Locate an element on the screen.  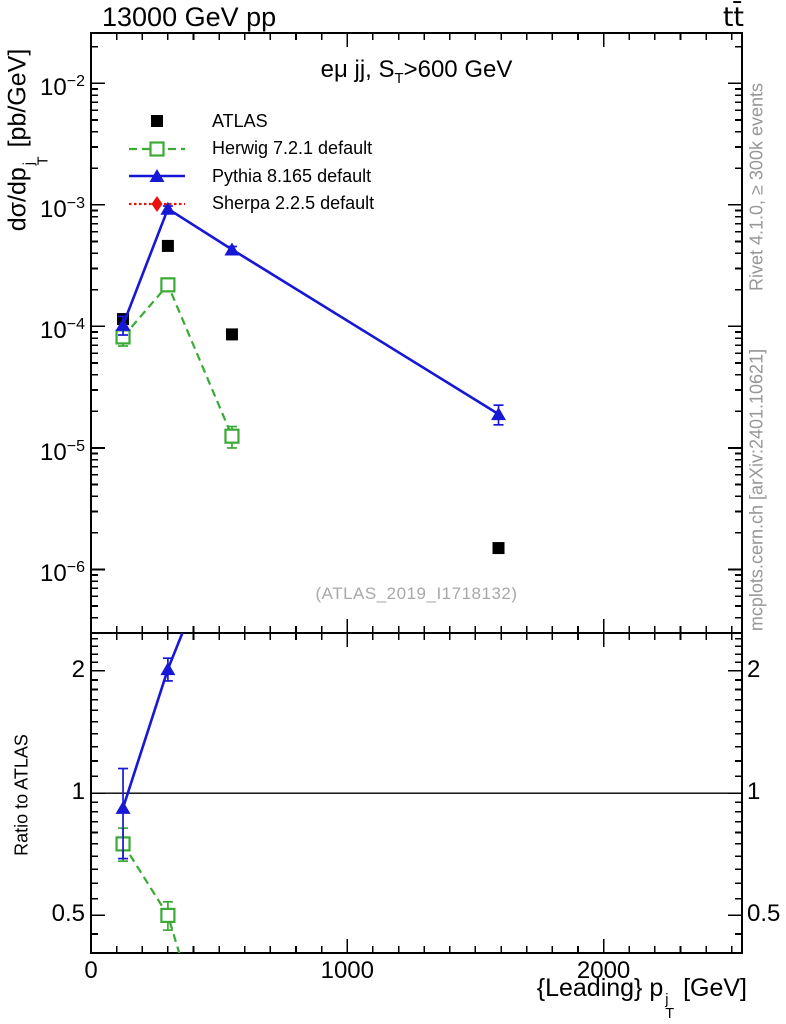
pythia-line is located at coordinates (310, 311).